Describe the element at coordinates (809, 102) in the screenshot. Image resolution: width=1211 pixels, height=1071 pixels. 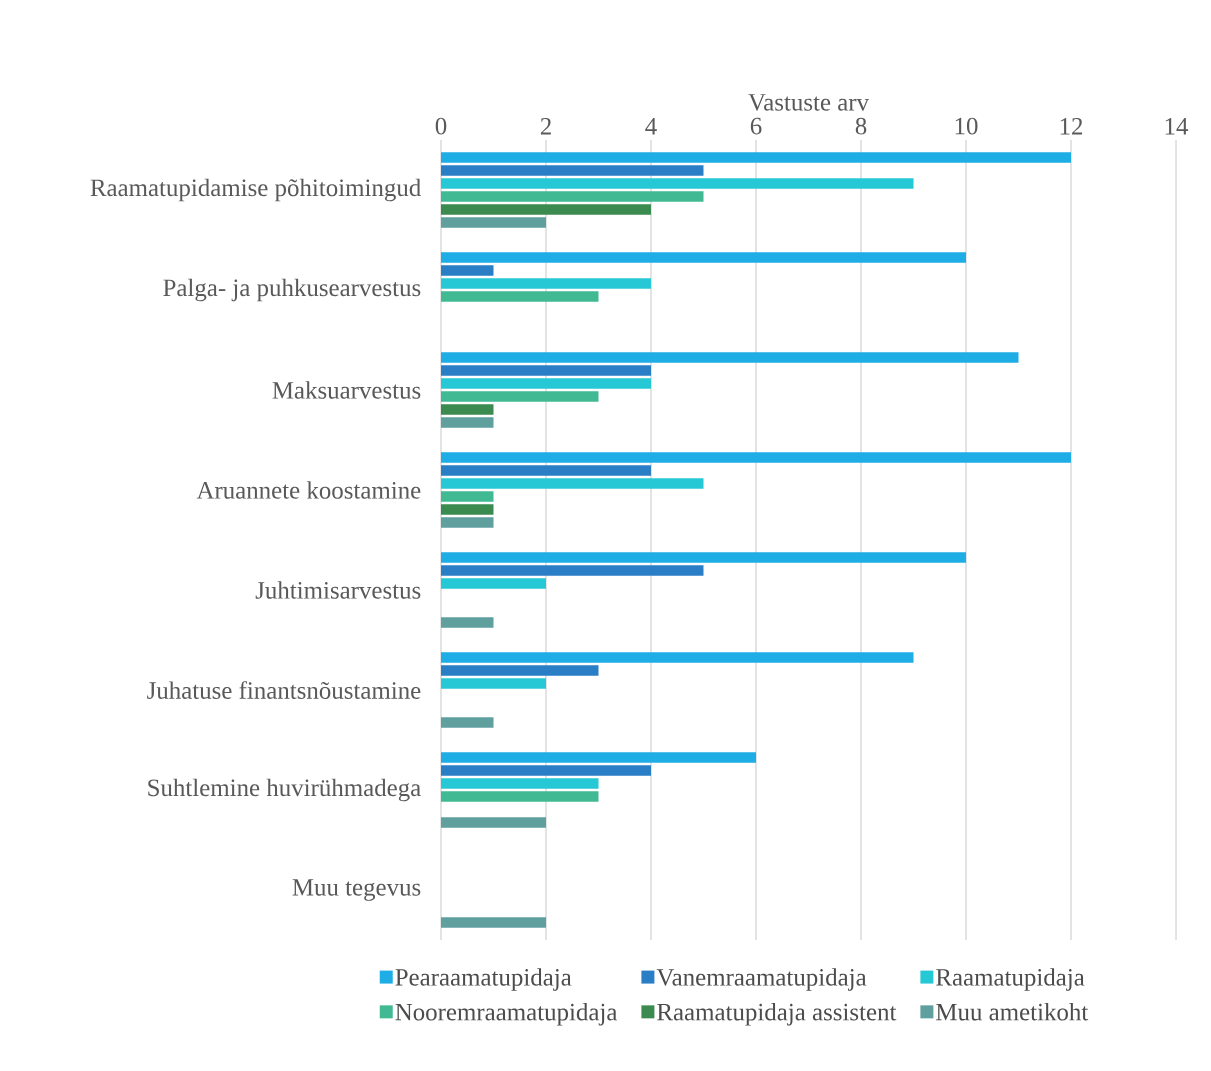
I see `x-axis-title: Vastuste arv` at that location.